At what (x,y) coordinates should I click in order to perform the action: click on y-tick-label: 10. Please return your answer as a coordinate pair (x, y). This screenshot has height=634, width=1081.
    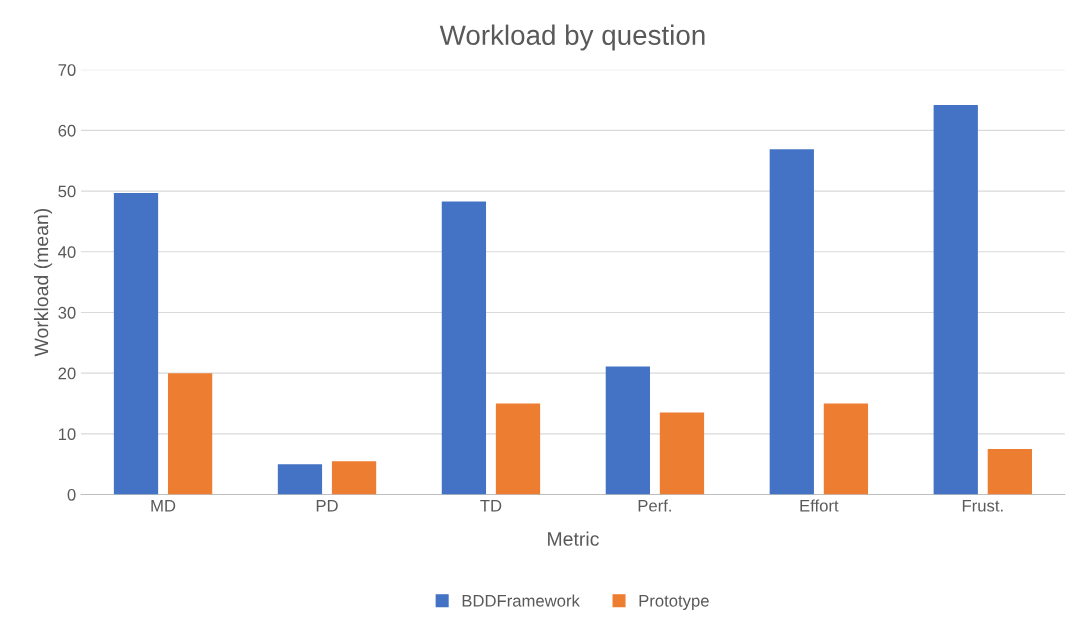
    Looking at the image, I should click on (67, 434).